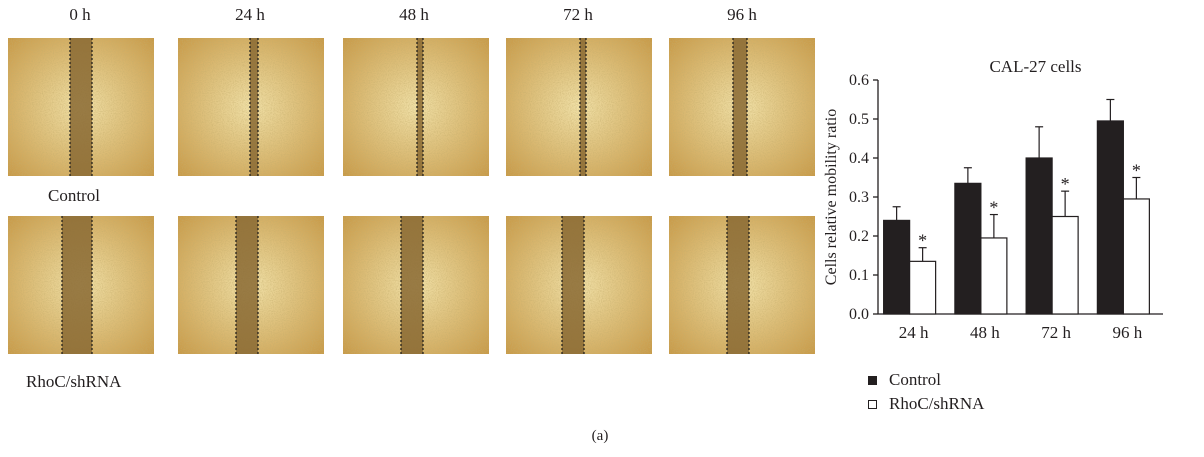  I want to click on x-tick-label: 24 h, so click(914, 332).